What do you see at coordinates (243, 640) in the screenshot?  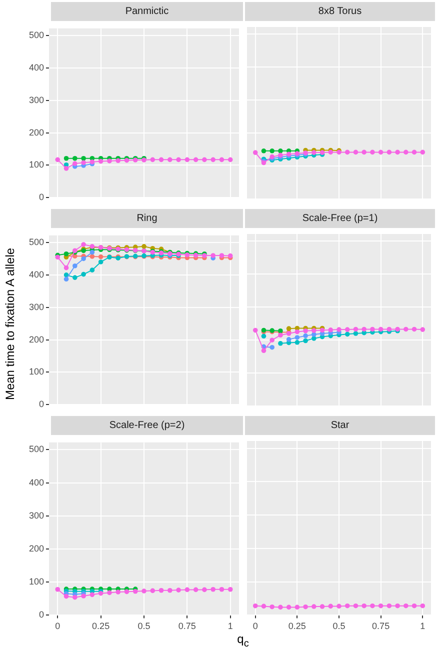 I see `x-axis-title: q$_{c}$` at bounding box center [243, 640].